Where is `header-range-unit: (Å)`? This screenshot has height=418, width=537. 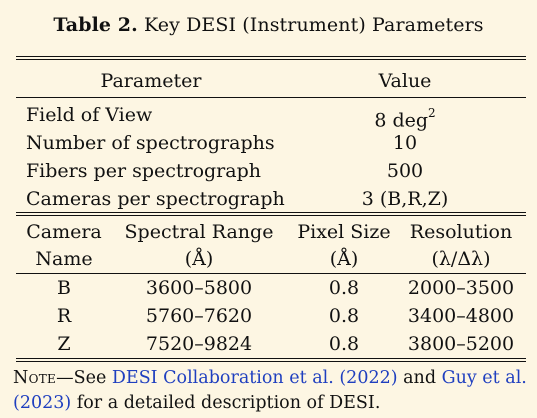 header-range-unit: (Å) is located at coordinates (199, 259).